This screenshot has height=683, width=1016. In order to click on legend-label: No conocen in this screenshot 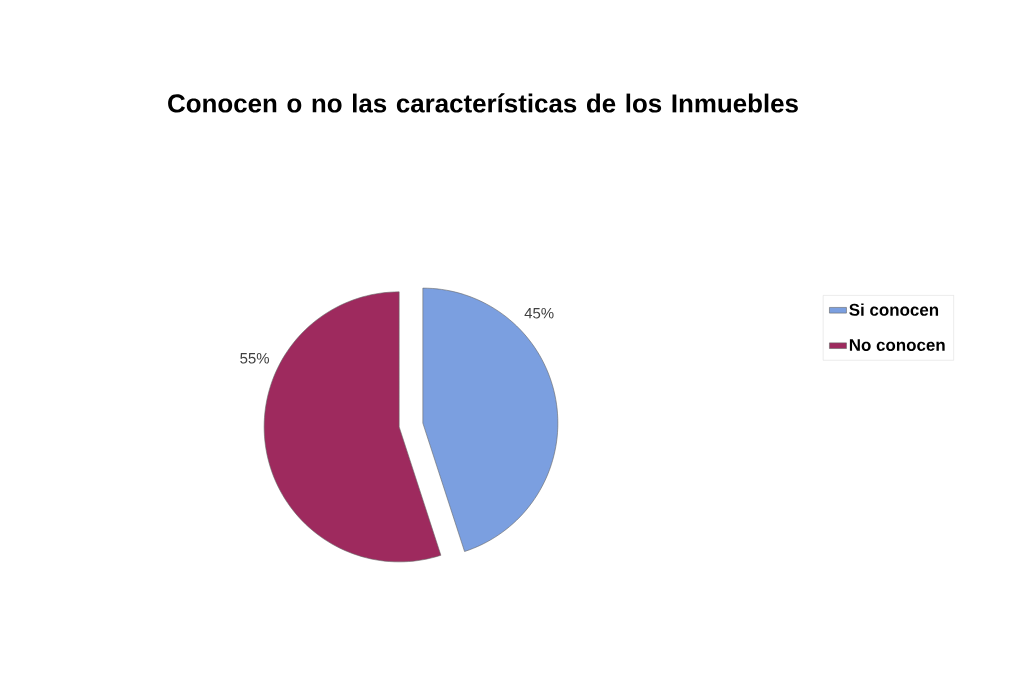, I will do `click(897, 345)`.